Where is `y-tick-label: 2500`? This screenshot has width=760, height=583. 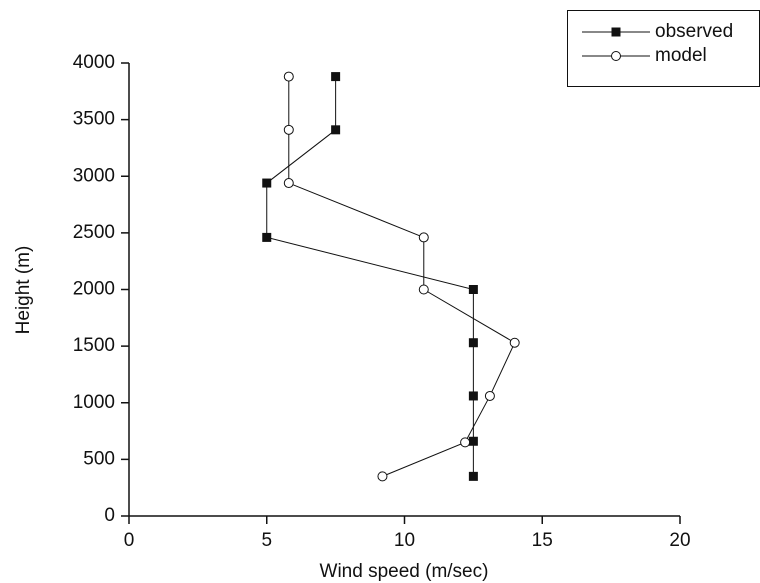 y-tick-label: 2500 is located at coordinates (94, 232).